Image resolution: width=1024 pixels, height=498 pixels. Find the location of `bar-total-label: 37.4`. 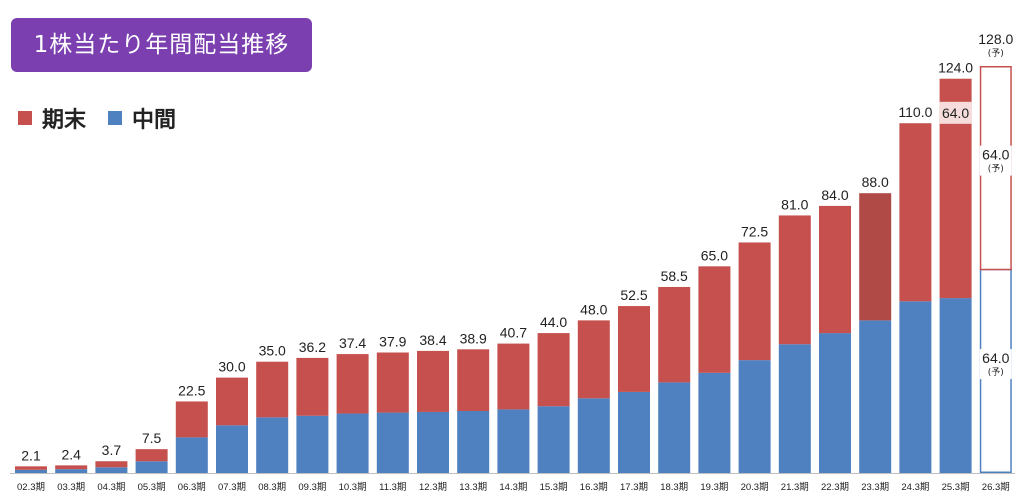

bar-total-label: 37.4 is located at coordinates (352, 343).